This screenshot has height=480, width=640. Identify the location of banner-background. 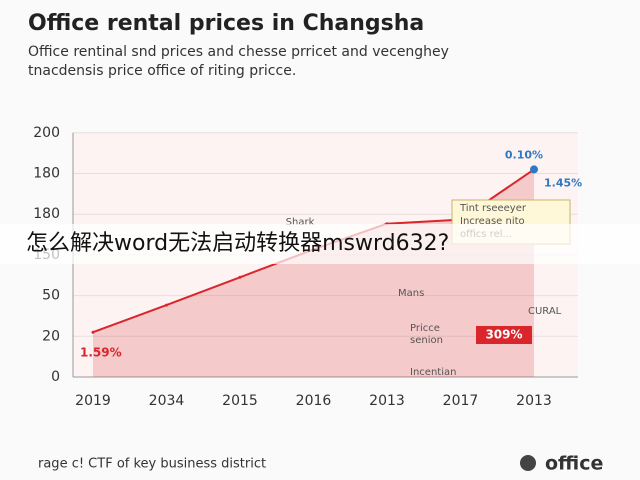
(320, 244).